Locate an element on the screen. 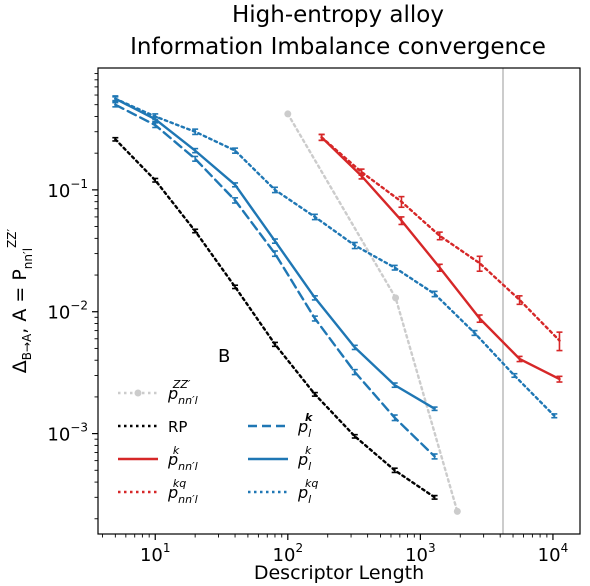 This screenshot has width=590, height=586. legend-label-3: pnn′lkq is located at coordinates (182, 491).